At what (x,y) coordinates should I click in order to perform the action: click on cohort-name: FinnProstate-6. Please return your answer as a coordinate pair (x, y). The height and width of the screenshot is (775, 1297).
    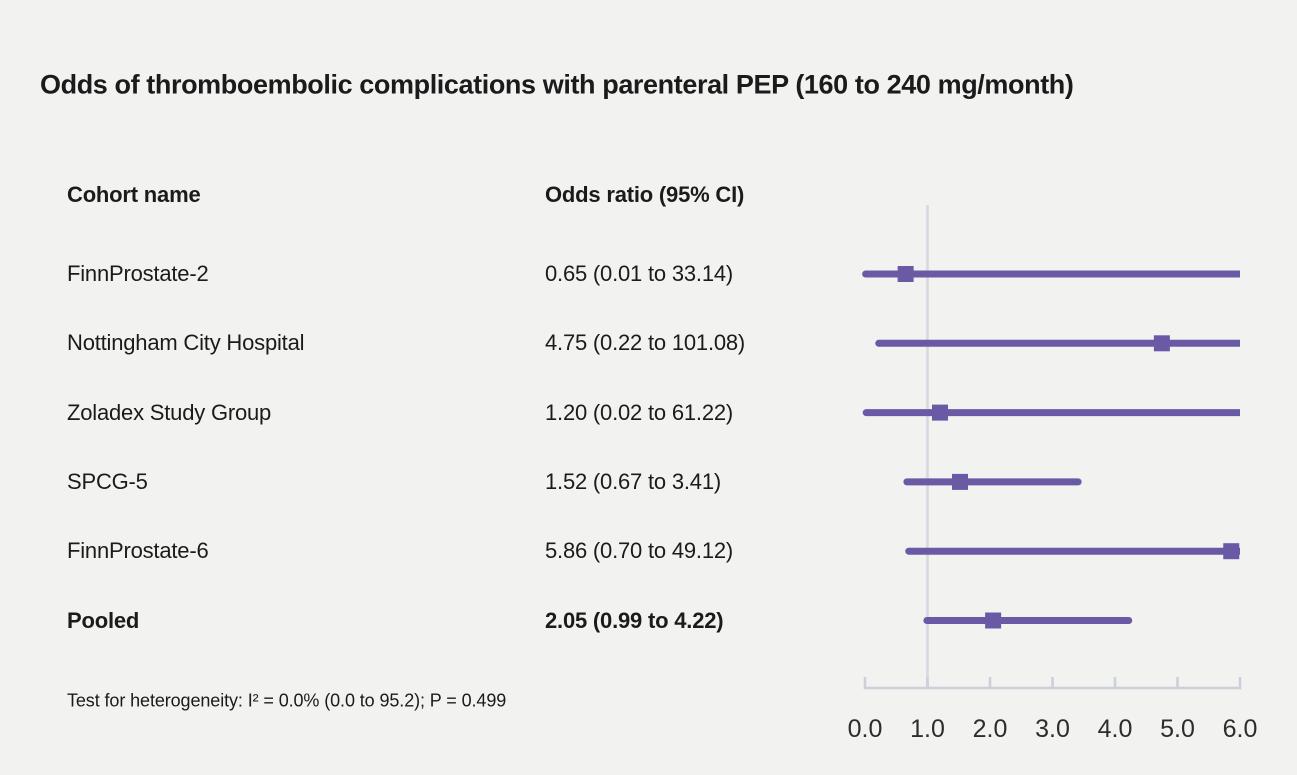
    Looking at the image, I should click on (138, 551).